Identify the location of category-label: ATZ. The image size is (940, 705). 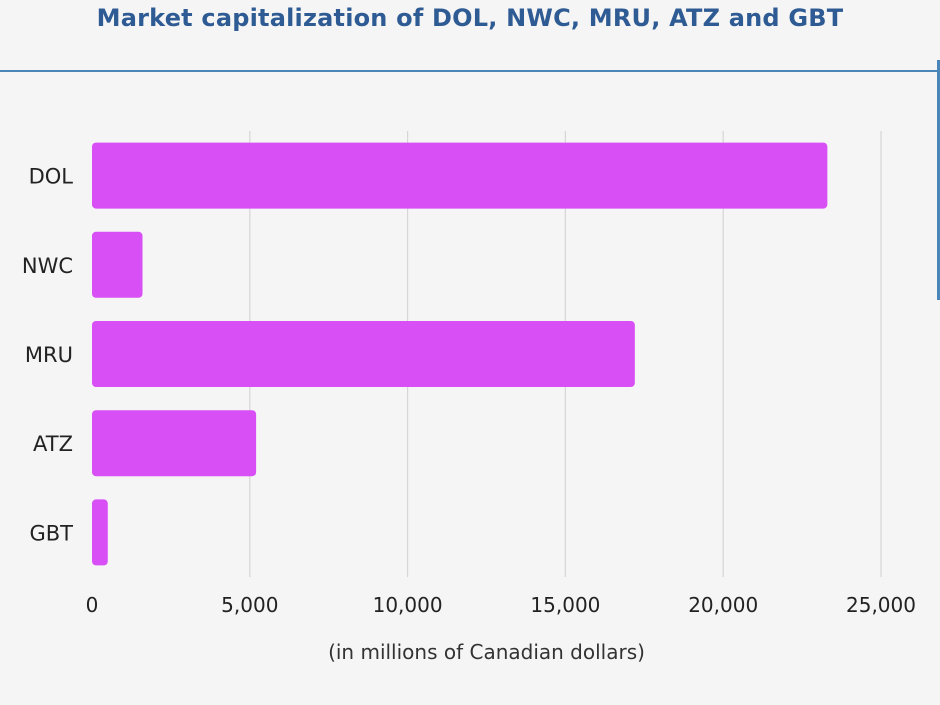
(53, 444).